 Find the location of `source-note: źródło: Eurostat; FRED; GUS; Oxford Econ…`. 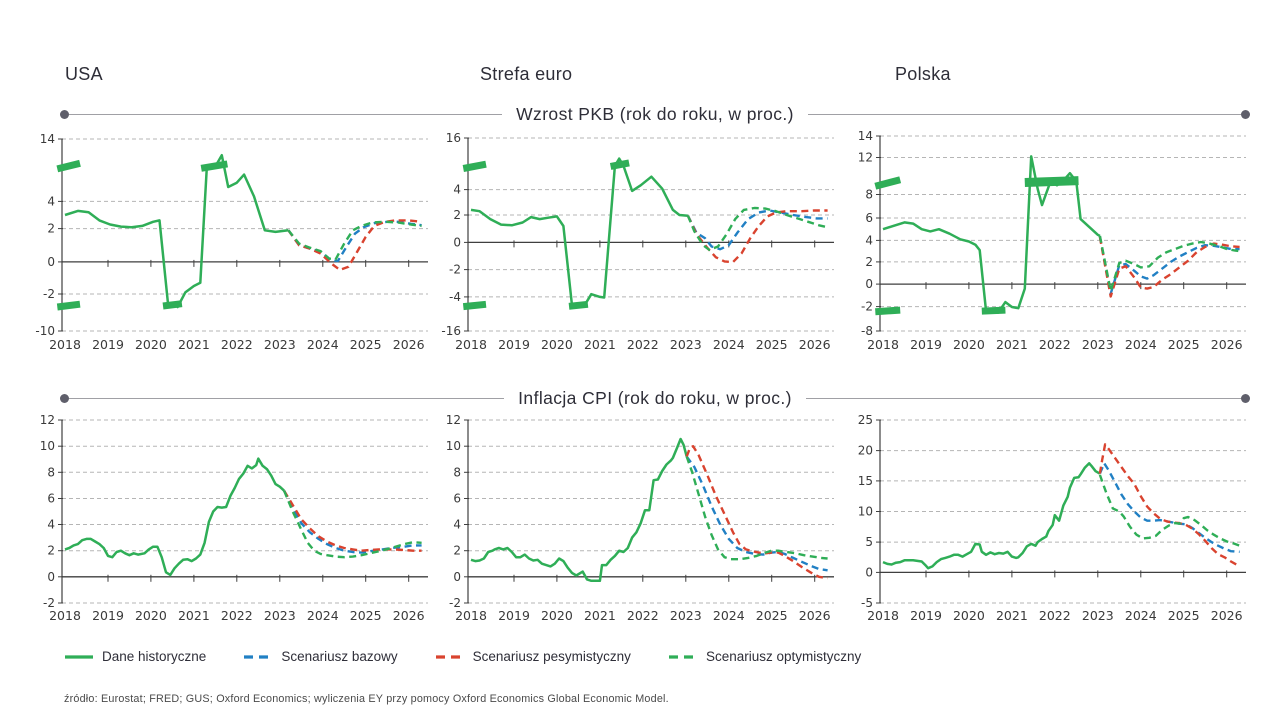

source-note: źródło: Eurostat; FRED; GUS; Oxford Econ… is located at coordinates (366, 699).